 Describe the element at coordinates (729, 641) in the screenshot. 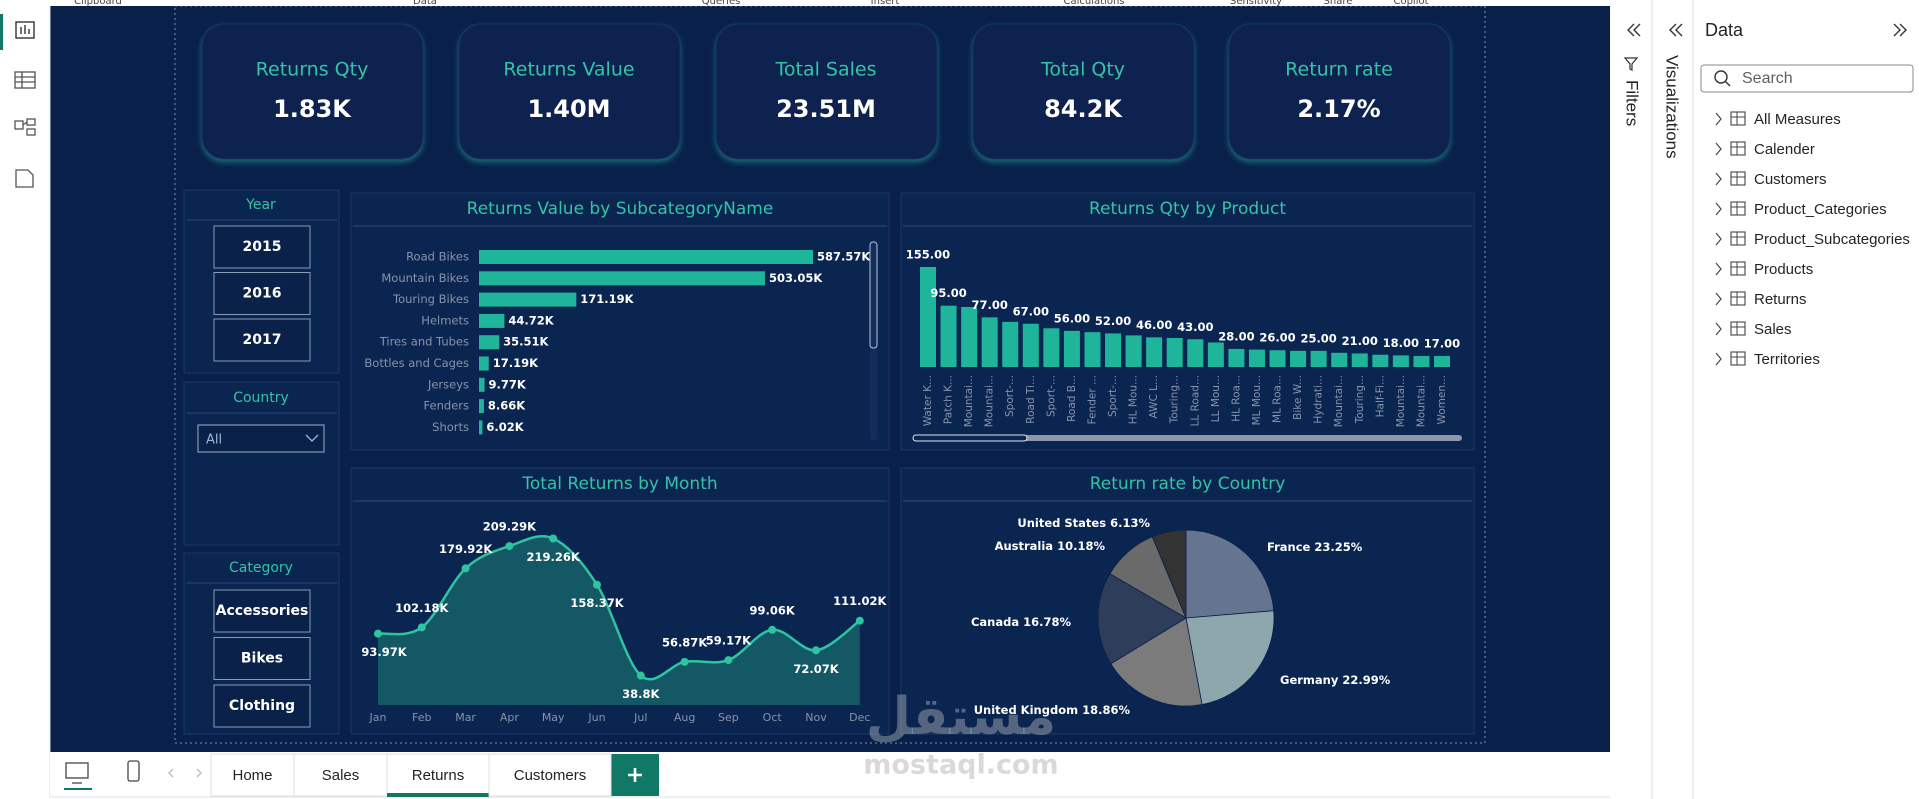

I see `data-label: 59.17K` at that location.